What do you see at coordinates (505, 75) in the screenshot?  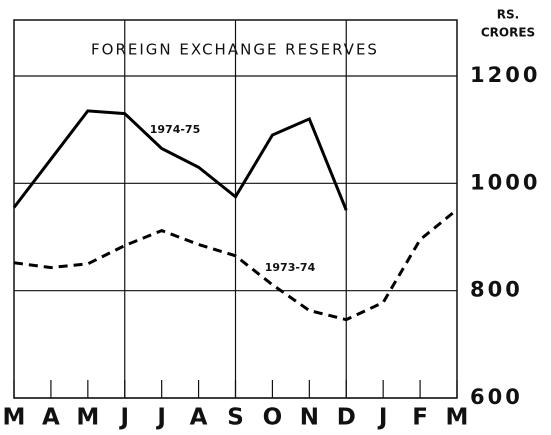 I see `y-tick-label: 1200` at bounding box center [505, 75].